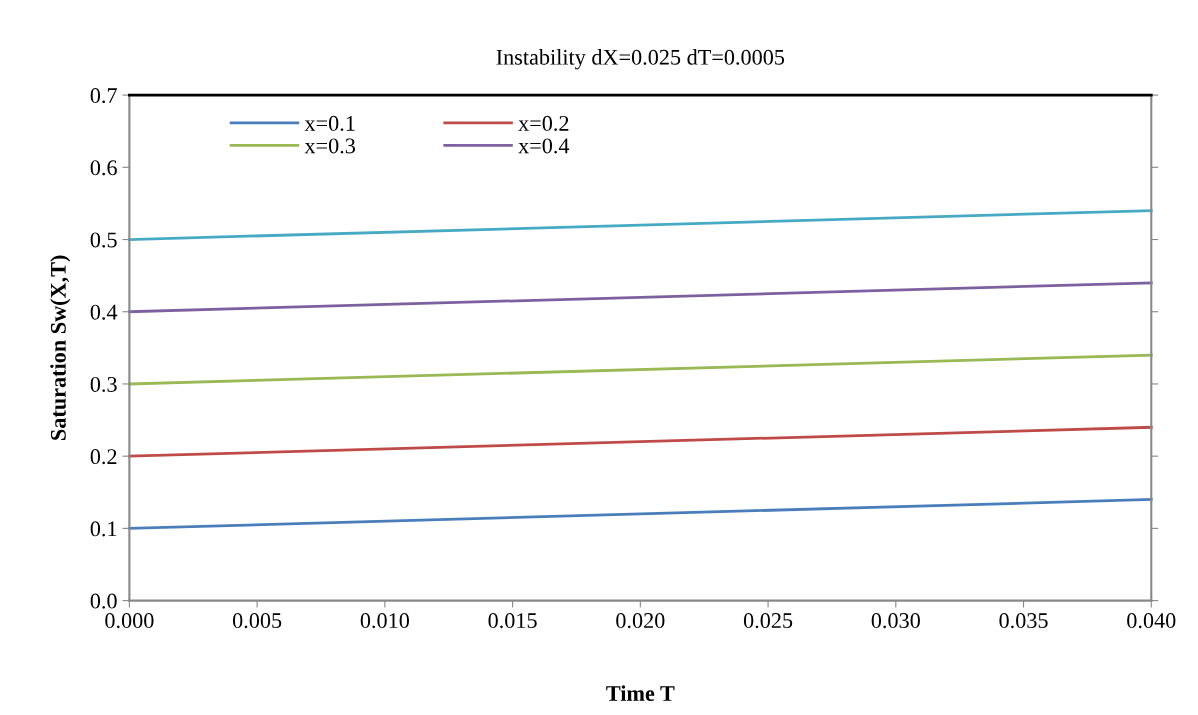 The height and width of the screenshot is (715, 1198). What do you see at coordinates (385, 621) in the screenshot?
I see `x-tick-label: 0.010` at bounding box center [385, 621].